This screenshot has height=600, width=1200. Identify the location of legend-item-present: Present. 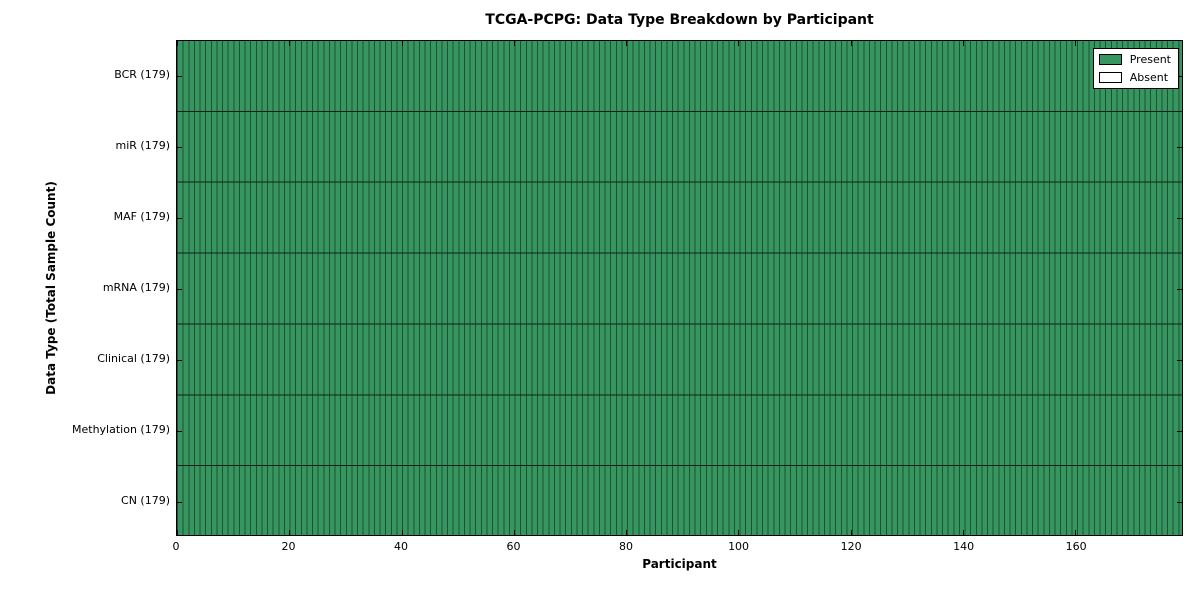
(1134, 59).